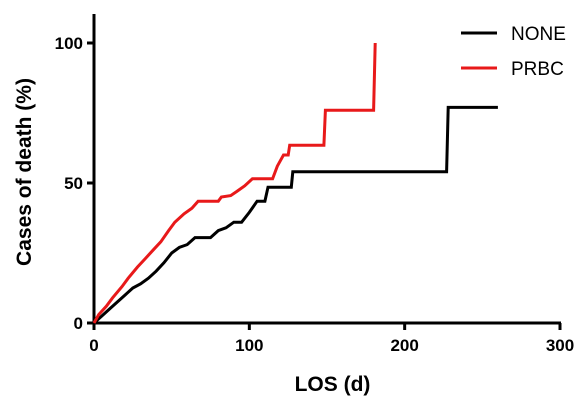  I want to click on x-tick-label-0: 0, so click(93, 345).